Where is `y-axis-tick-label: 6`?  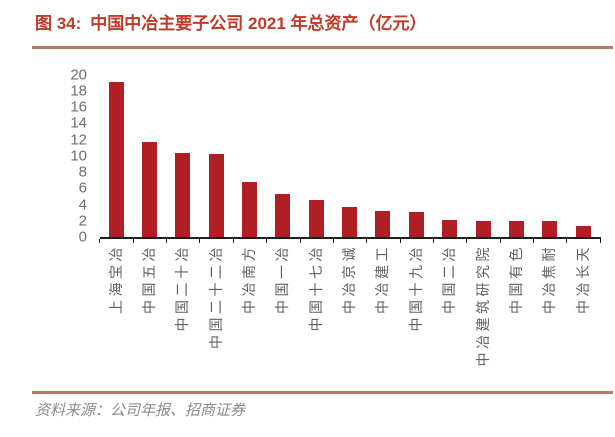
y-axis-tick-label: 6 is located at coordinates (82, 188).